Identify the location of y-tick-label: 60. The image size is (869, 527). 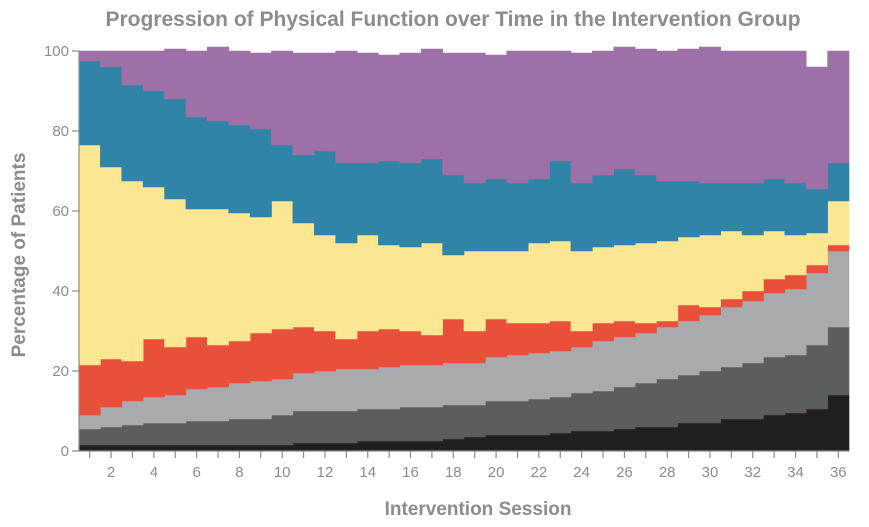
(60, 211).